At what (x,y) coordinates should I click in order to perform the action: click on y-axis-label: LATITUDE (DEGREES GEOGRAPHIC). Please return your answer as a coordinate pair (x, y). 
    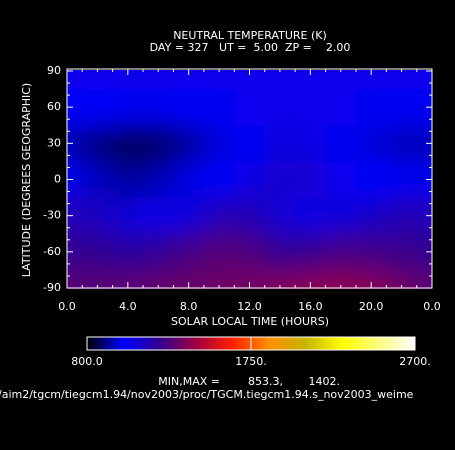
    Looking at the image, I should click on (26, 180).